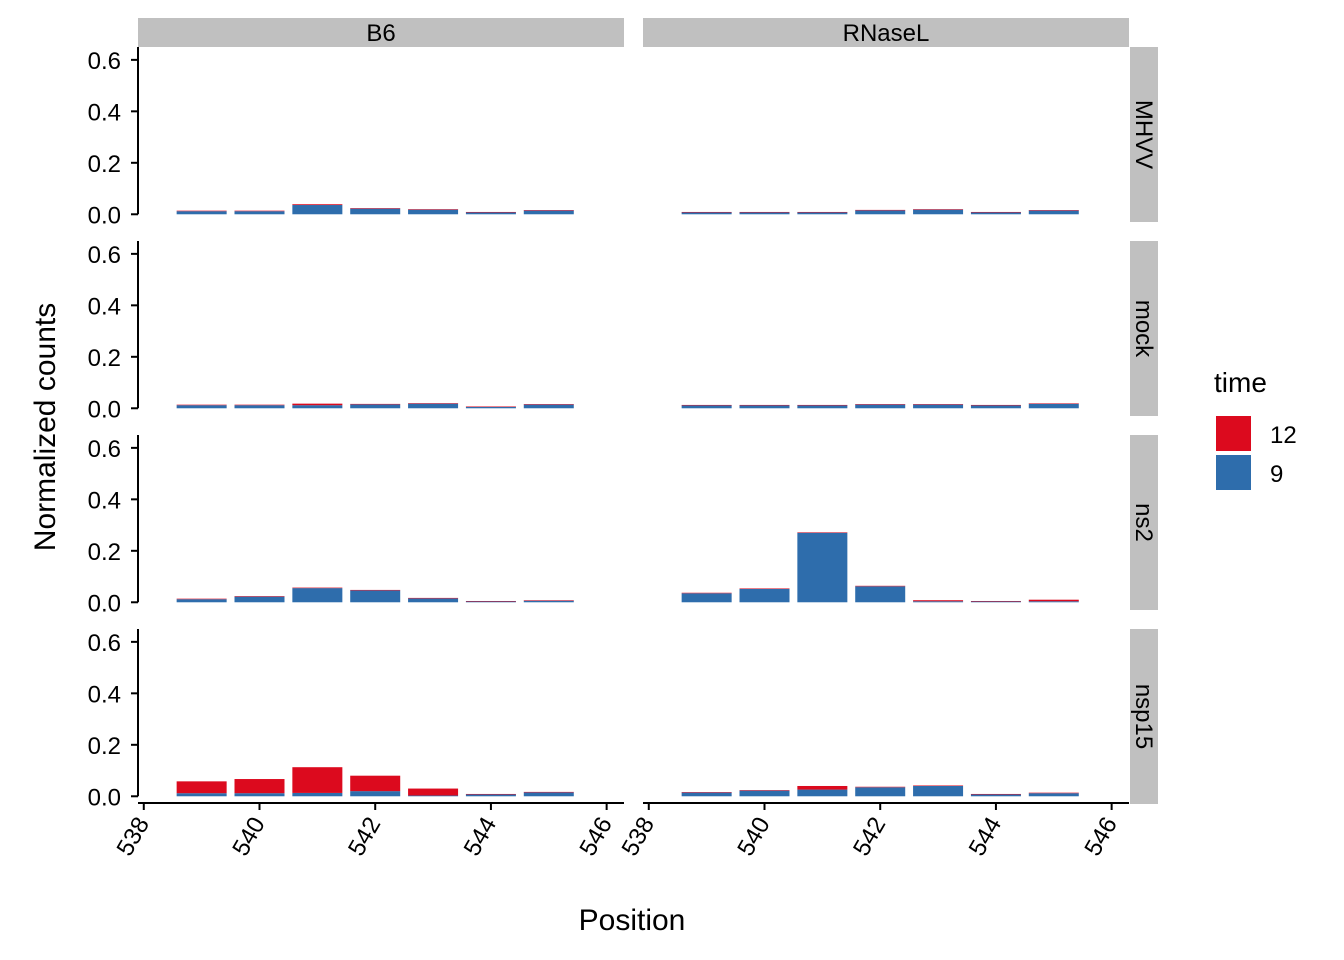 Image resolution: width=1344 pixels, height=960 pixels. I want to click on bar-b6-ns2-544-t12, so click(490, 601).